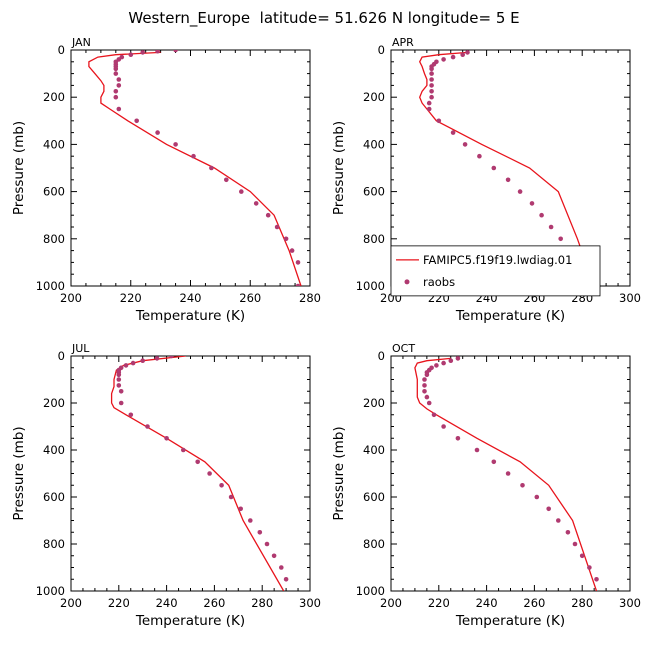 The height and width of the screenshot is (649, 648). What do you see at coordinates (119, 603) in the screenshot?
I see `panel-jul-xtick-label: 220` at bounding box center [119, 603].